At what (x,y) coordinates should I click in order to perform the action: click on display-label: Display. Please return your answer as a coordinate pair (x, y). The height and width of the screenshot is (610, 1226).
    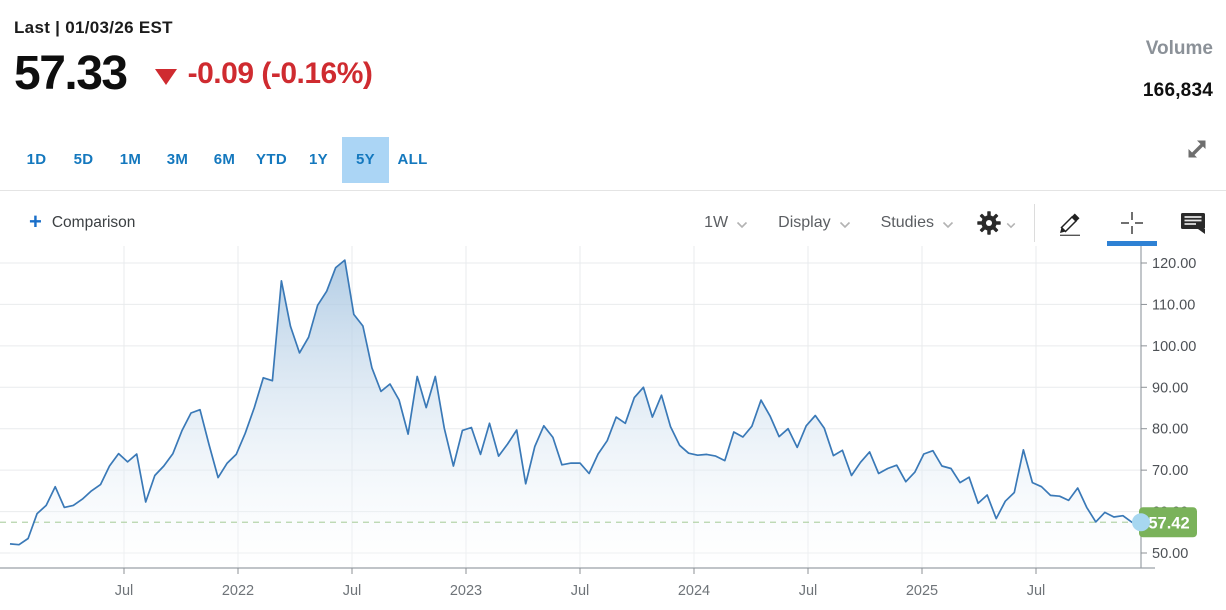
    Looking at the image, I should click on (804, 222).